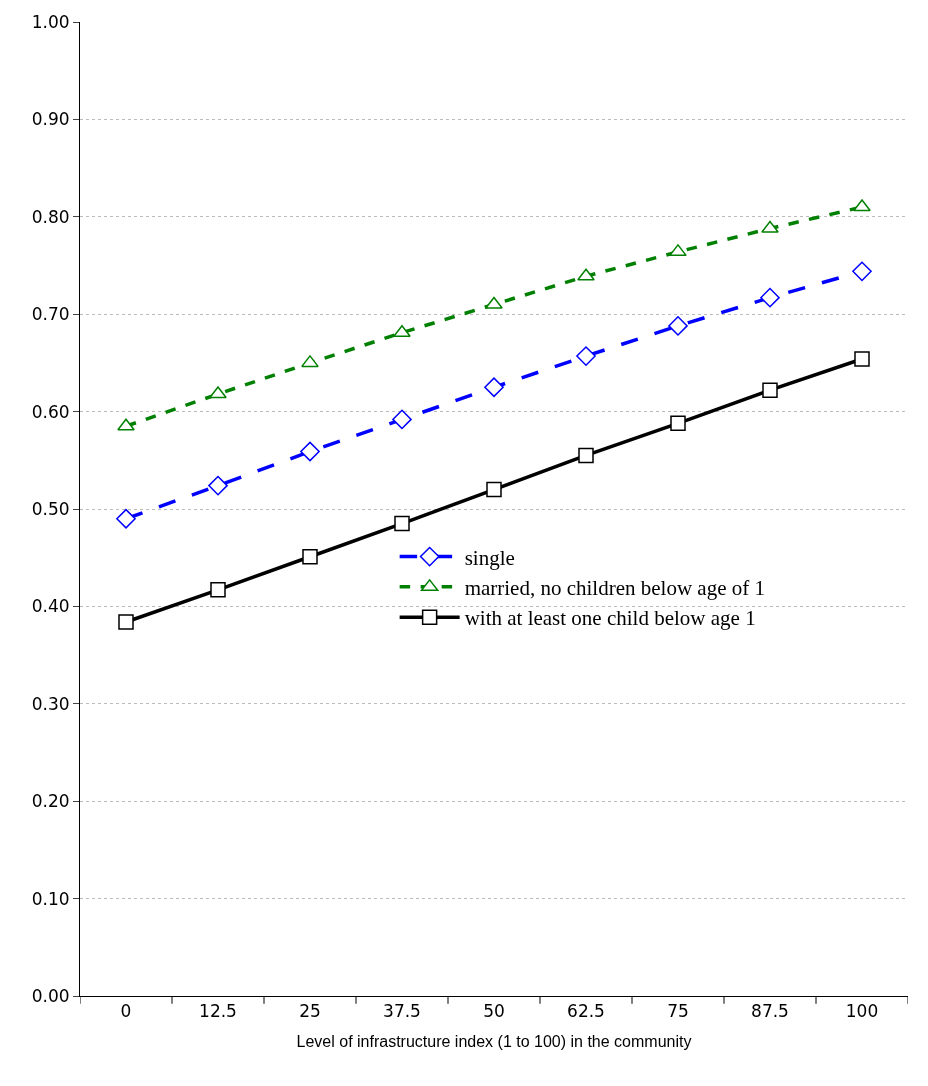 The width and height of the screenshot is (928, 1086). What do you see at coordinates (494, 1042) in the screenshot?
I see `x-axis-title: Level of infrastructure index (1 to 100) in the community` at bounding box center [494, 1042].